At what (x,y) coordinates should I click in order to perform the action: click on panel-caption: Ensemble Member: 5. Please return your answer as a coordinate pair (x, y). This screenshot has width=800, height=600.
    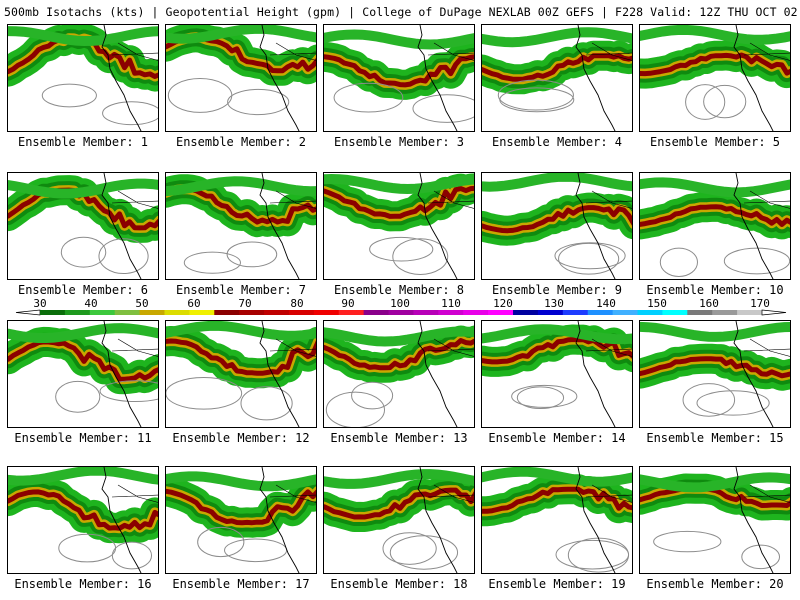
    Looking at the image, I should click on (715, 142).